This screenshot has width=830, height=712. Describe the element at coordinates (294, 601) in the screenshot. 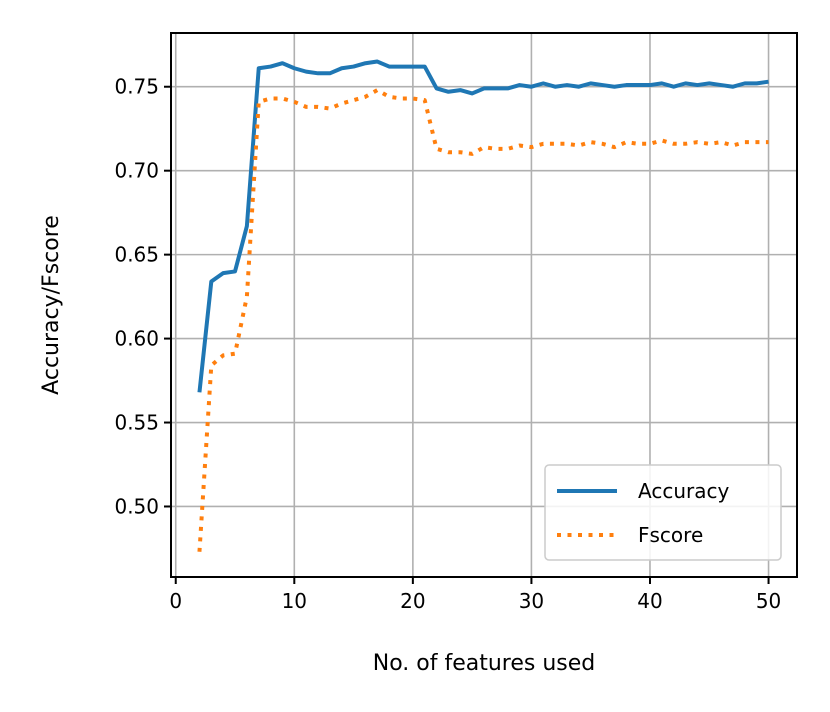

I see `x-tick-label: 10` at that location.